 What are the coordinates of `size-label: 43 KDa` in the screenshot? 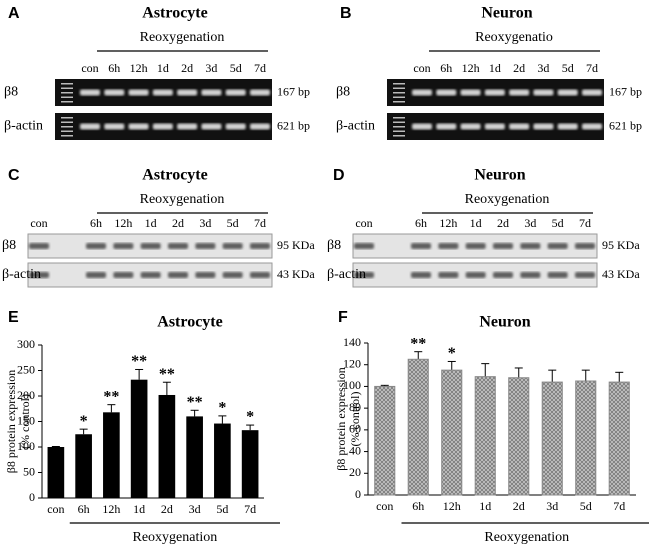 It's located at (621, 274).